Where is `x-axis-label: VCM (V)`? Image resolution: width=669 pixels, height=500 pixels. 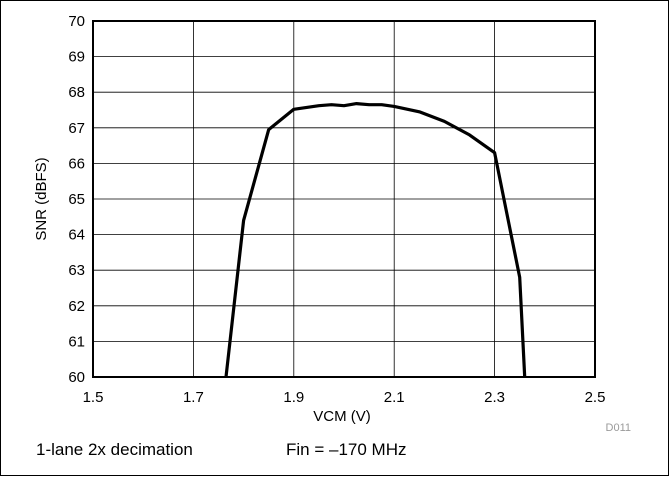 x-axis-label: VCM (V) is located at coordinates (342, 416).